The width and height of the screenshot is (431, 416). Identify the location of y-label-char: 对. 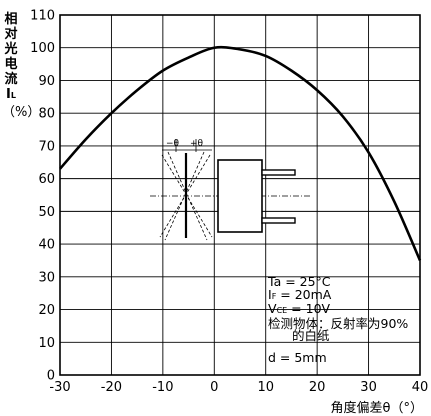
(11, 34).